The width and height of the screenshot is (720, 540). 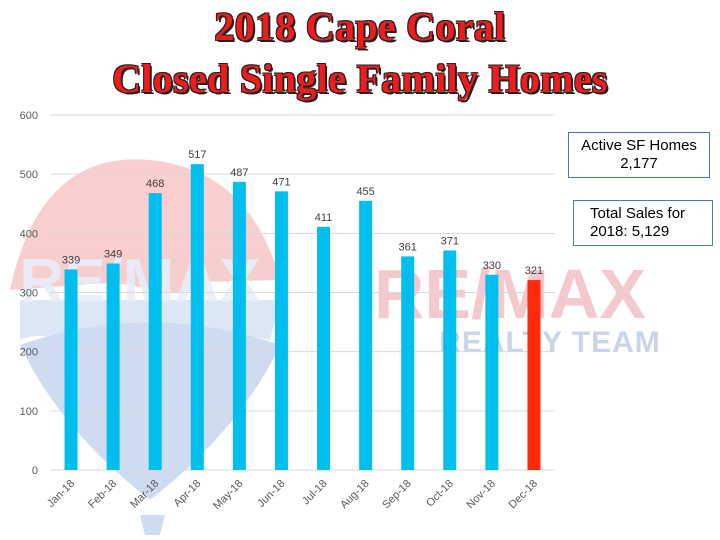 I want to click on x-tick-label: Oct-18, so click(x=440, y=494).